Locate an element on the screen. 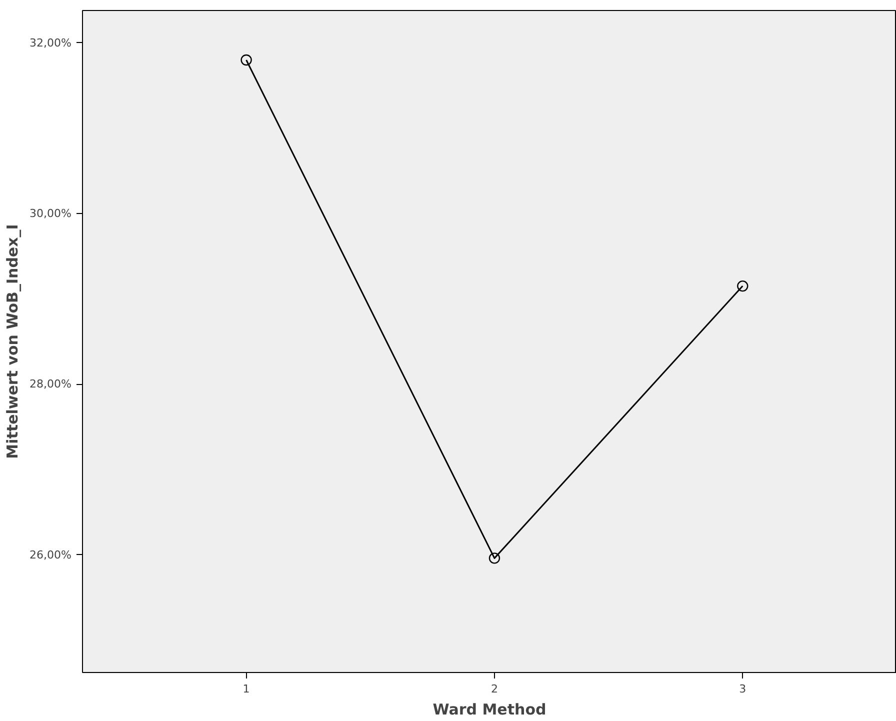 The height and width of the screenshot is (721, 896). x-tick-label: 1 is located at coordinates (246, 689).